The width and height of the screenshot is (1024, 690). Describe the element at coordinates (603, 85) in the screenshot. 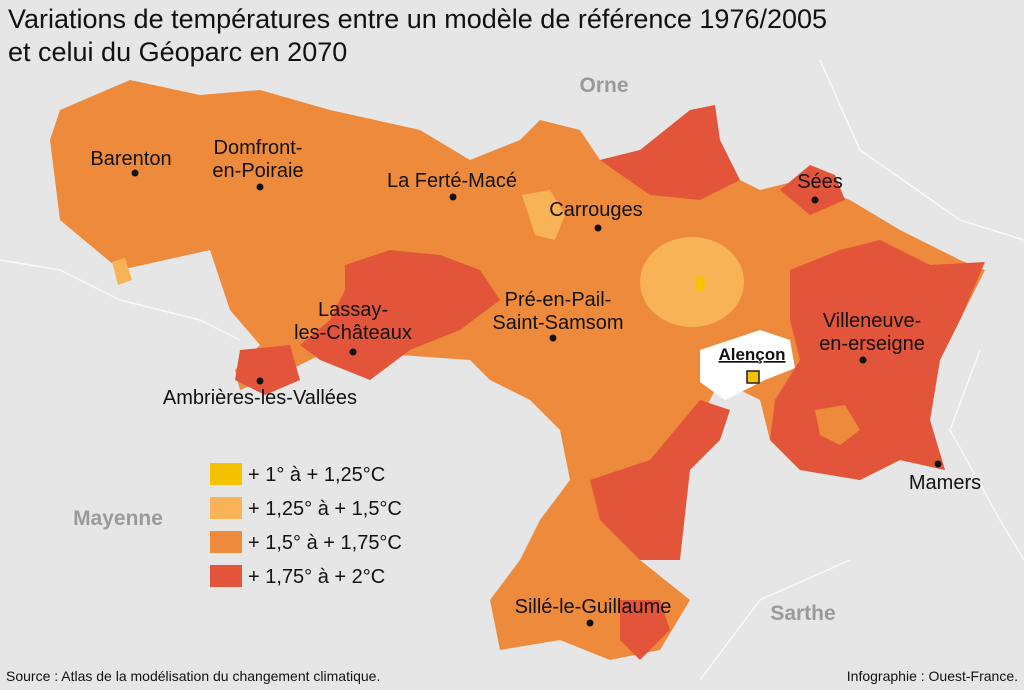

I see `department-label: Orne` at that location.